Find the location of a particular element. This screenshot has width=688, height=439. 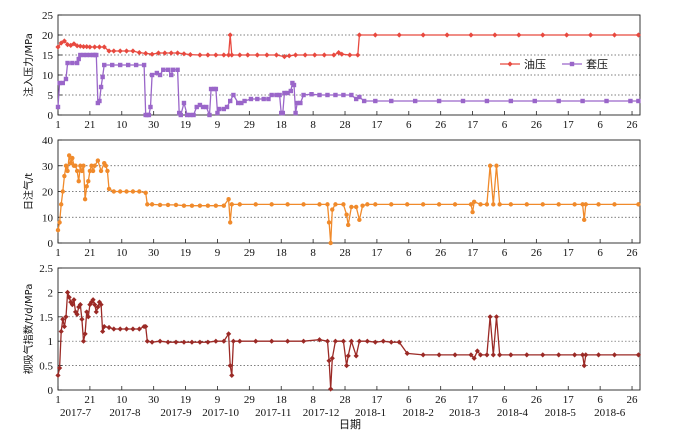

x-tick-label: 19 is located at coordinates (186, 400).